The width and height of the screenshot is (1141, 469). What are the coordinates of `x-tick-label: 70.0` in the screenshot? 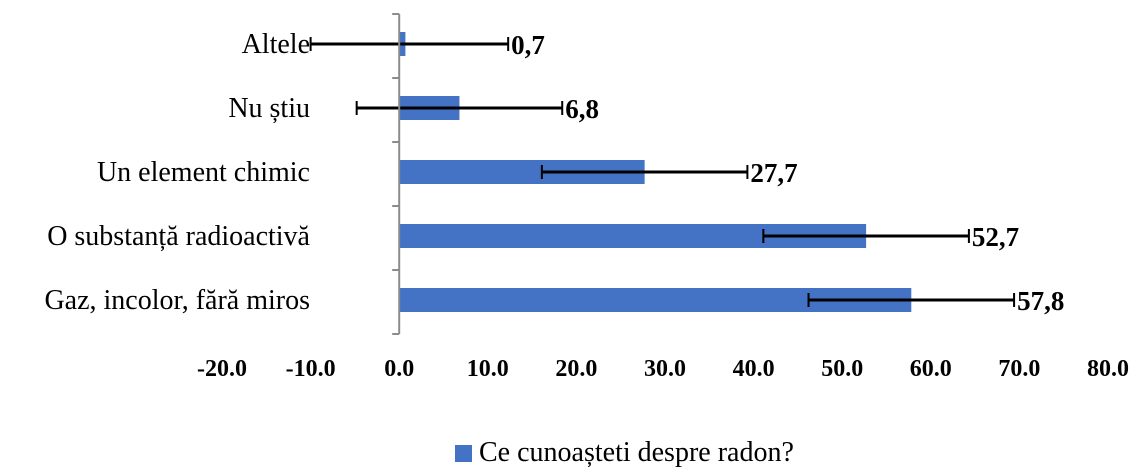 It's located at (1019, 369).